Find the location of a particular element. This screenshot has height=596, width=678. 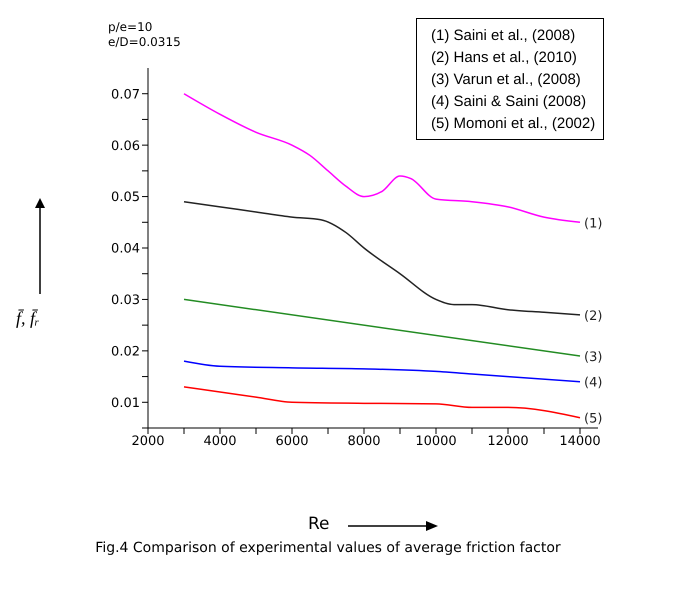

y-tick-label: 0.07 is located at coordinates (125, 94).